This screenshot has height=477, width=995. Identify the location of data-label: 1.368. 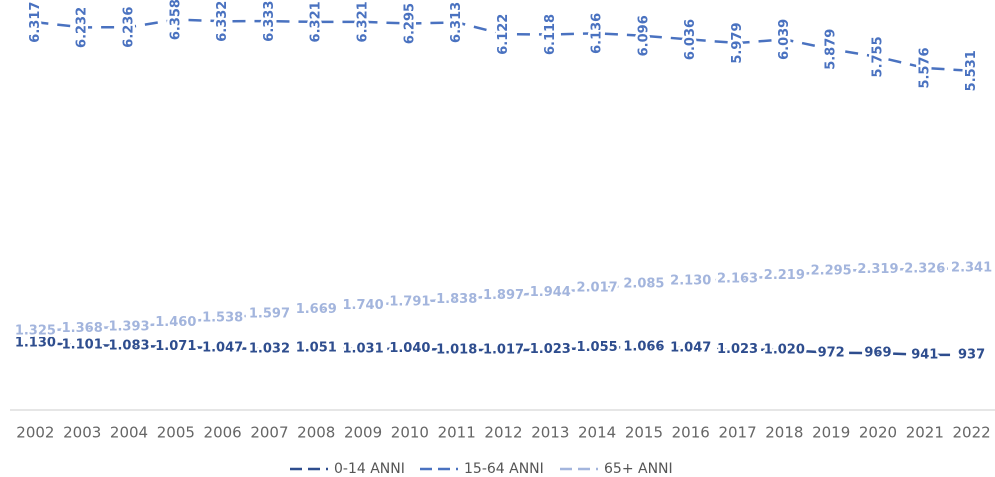
(82, 328).